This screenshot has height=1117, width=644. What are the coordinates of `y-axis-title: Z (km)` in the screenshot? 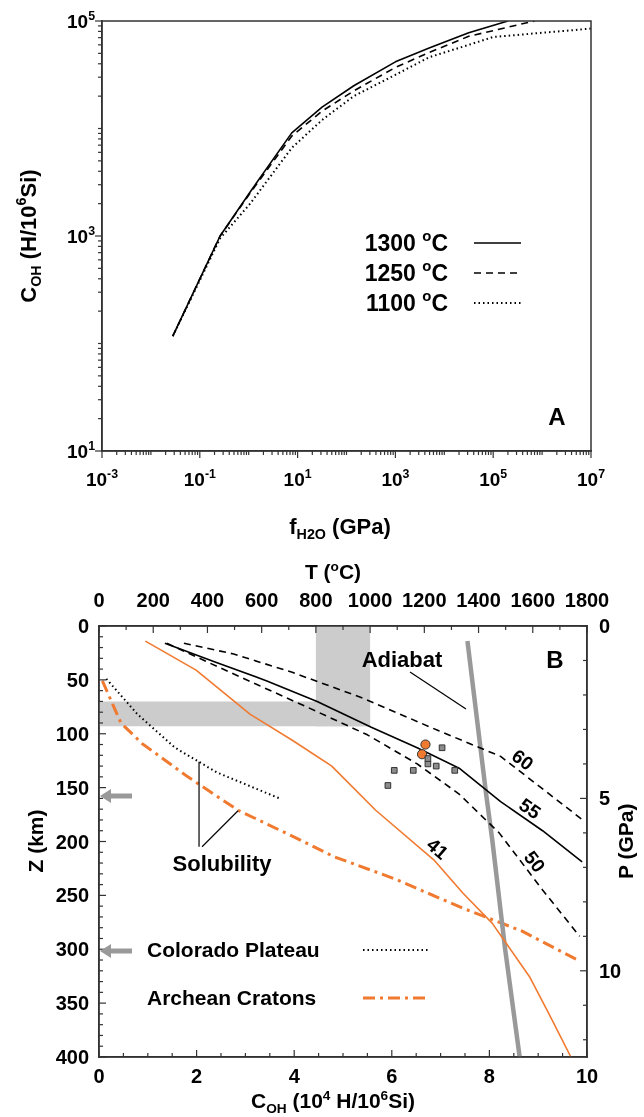 It's located at (36, 841).